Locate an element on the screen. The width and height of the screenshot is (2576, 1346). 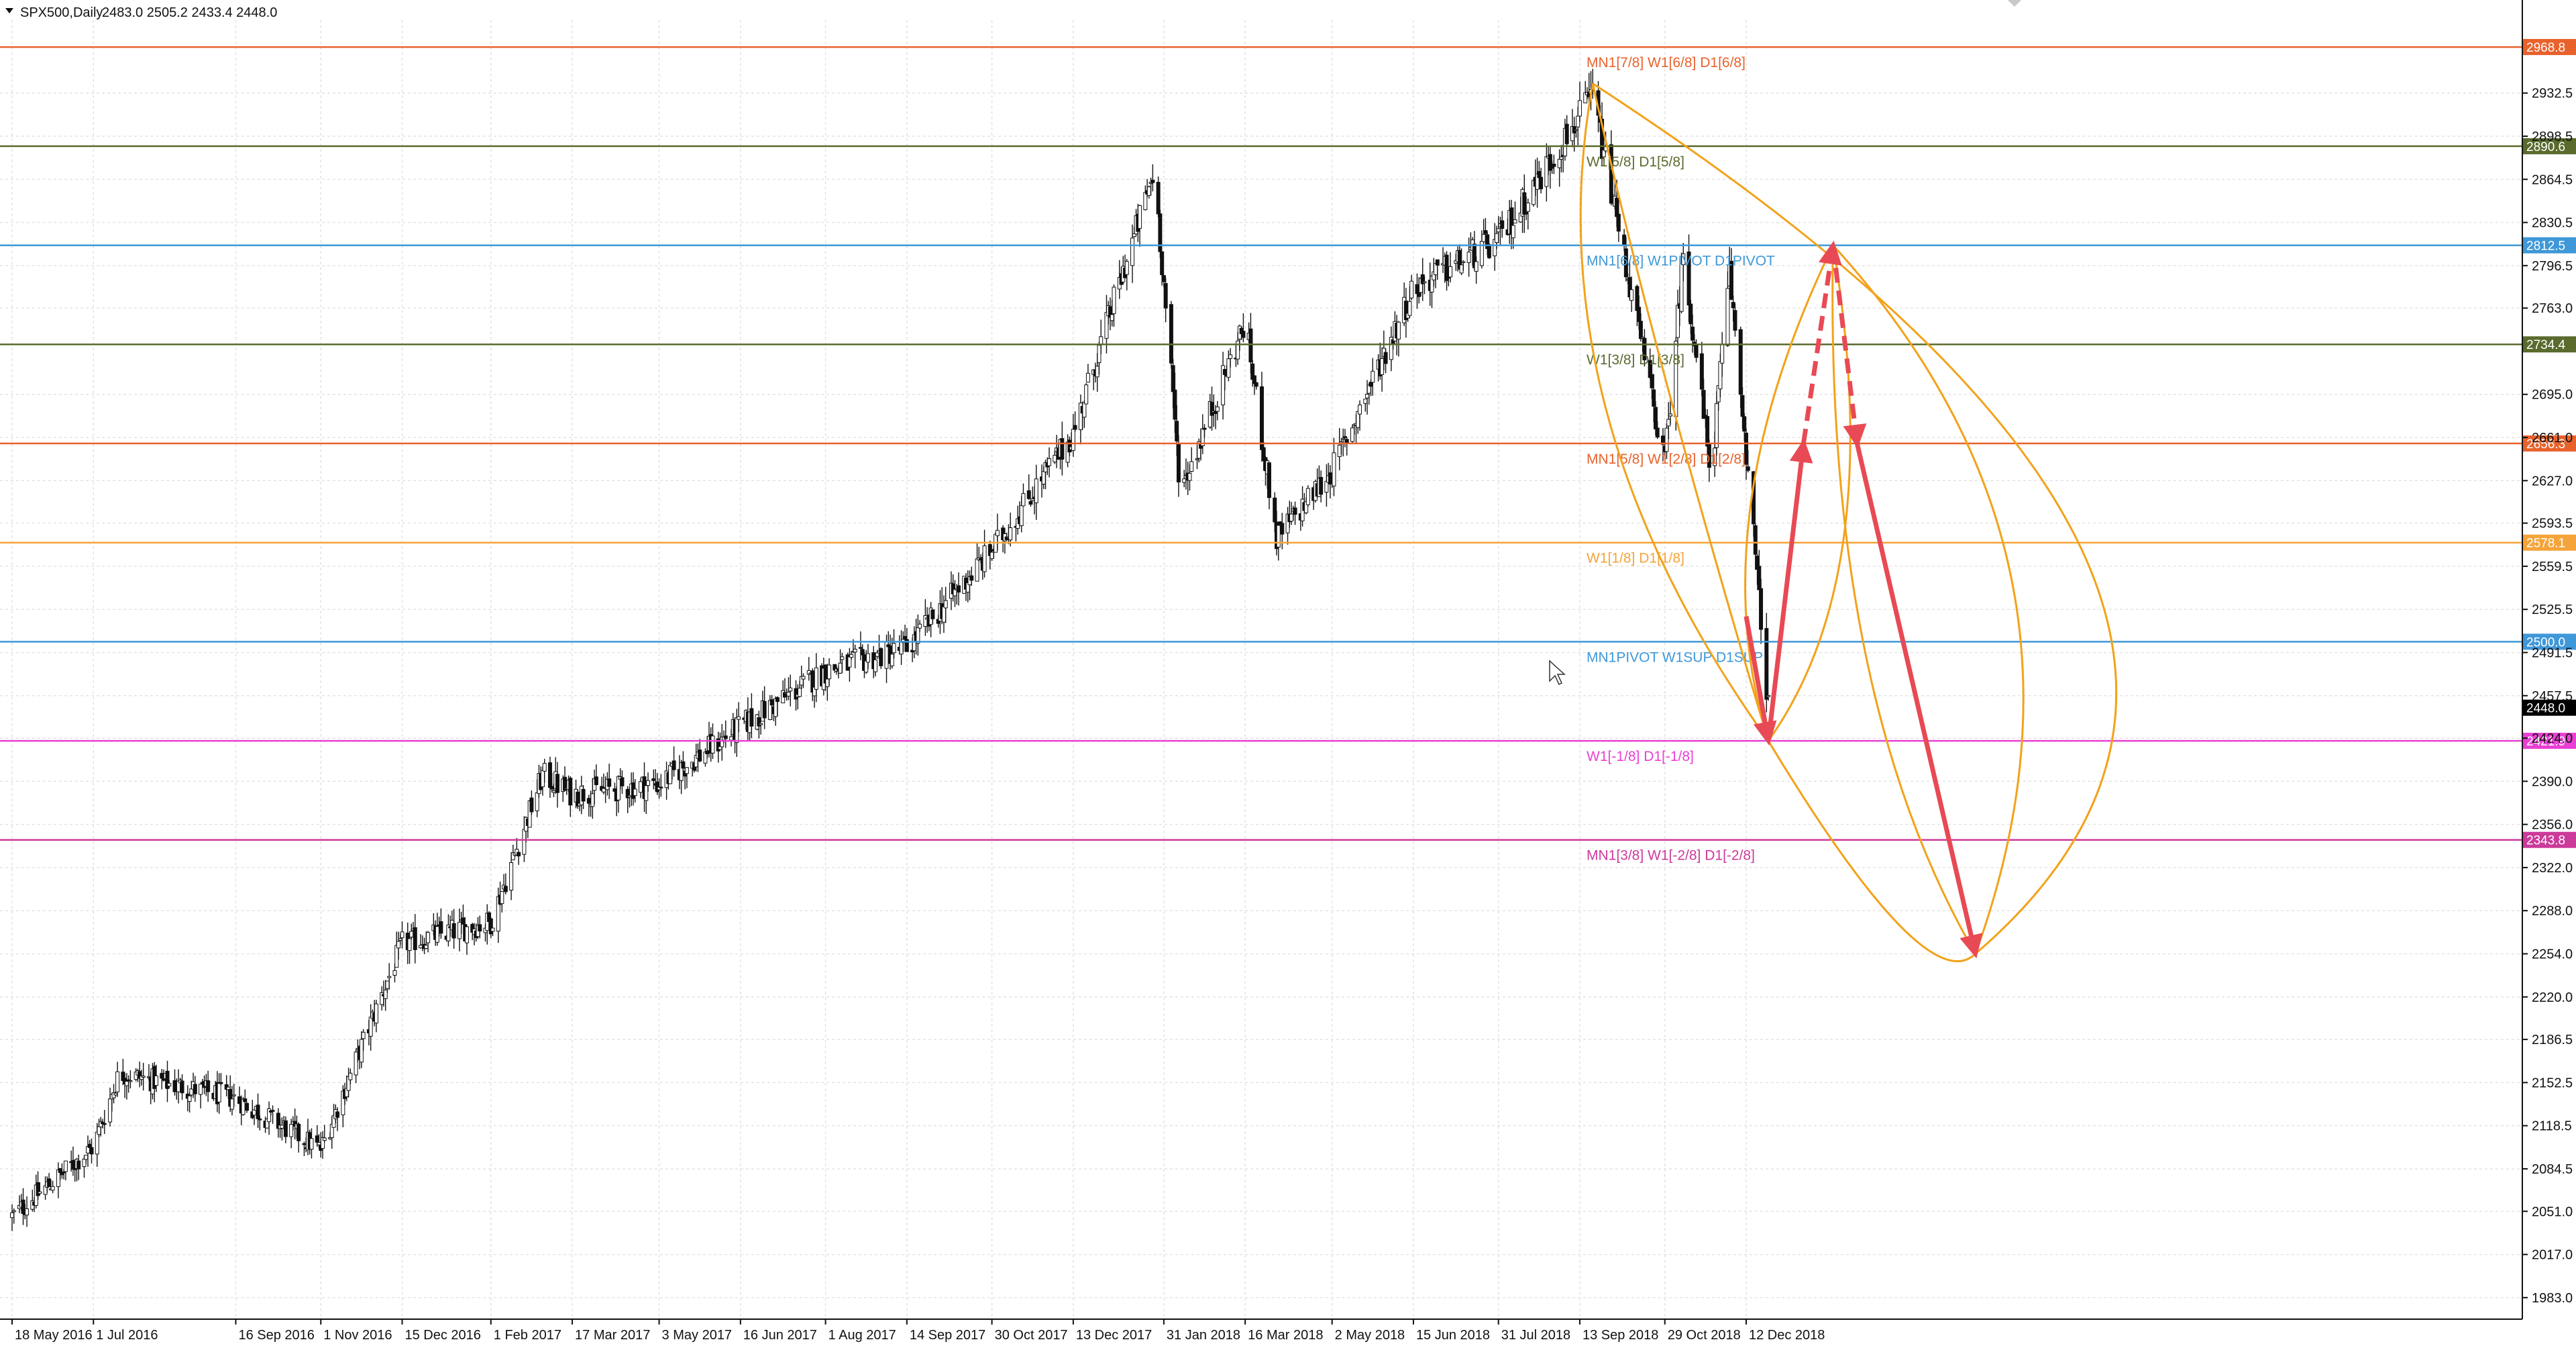
y-tick-label: 2627.0 is located at coordinates (2552, 481).